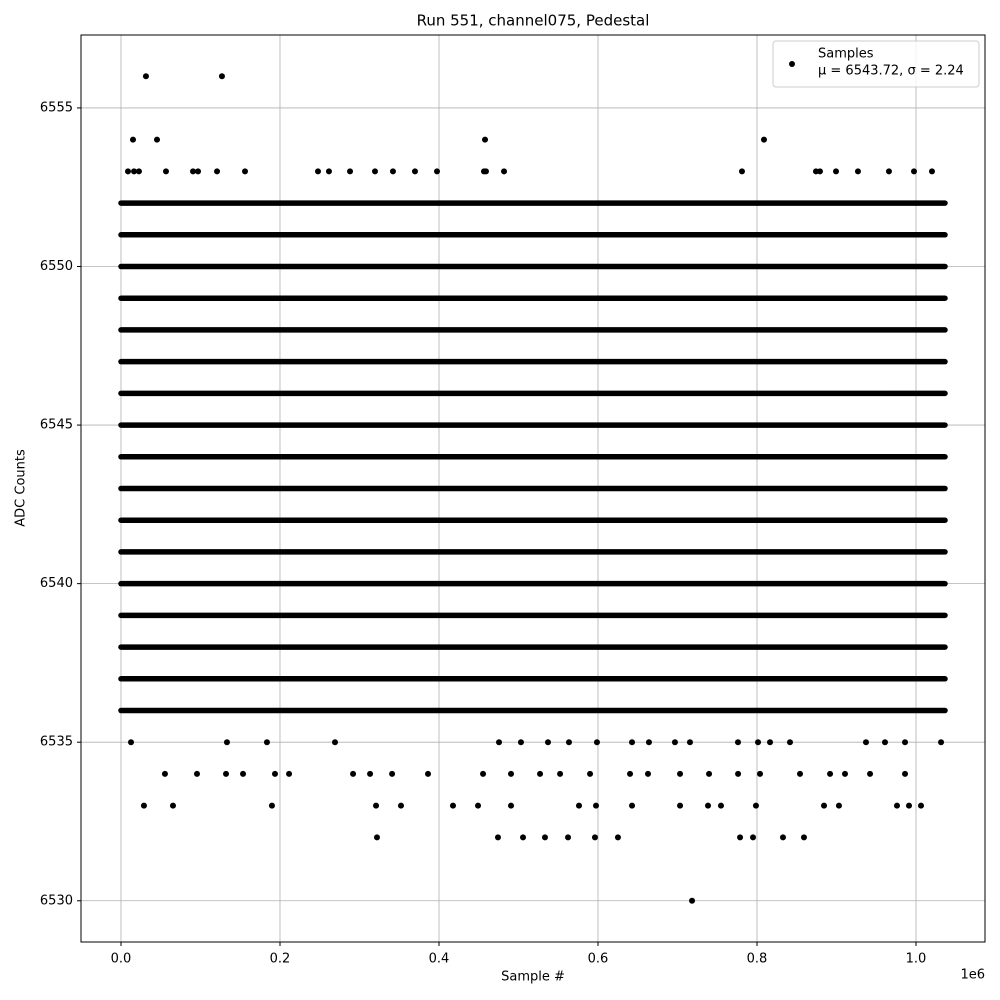 The image size is (1000, 1000). Describe the element at coordinates (533, 977) in the screenshot. I see `x-axis-label: Sample #` at that location.